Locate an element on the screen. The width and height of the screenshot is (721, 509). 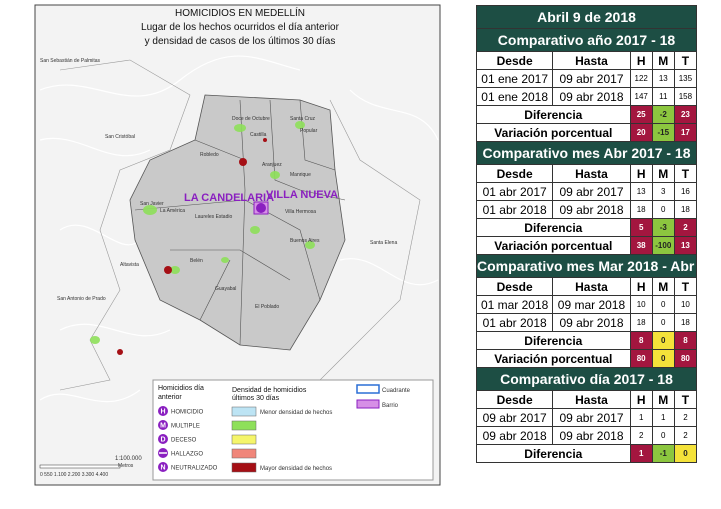
cell: -1 is located at coordinates (663, 453).